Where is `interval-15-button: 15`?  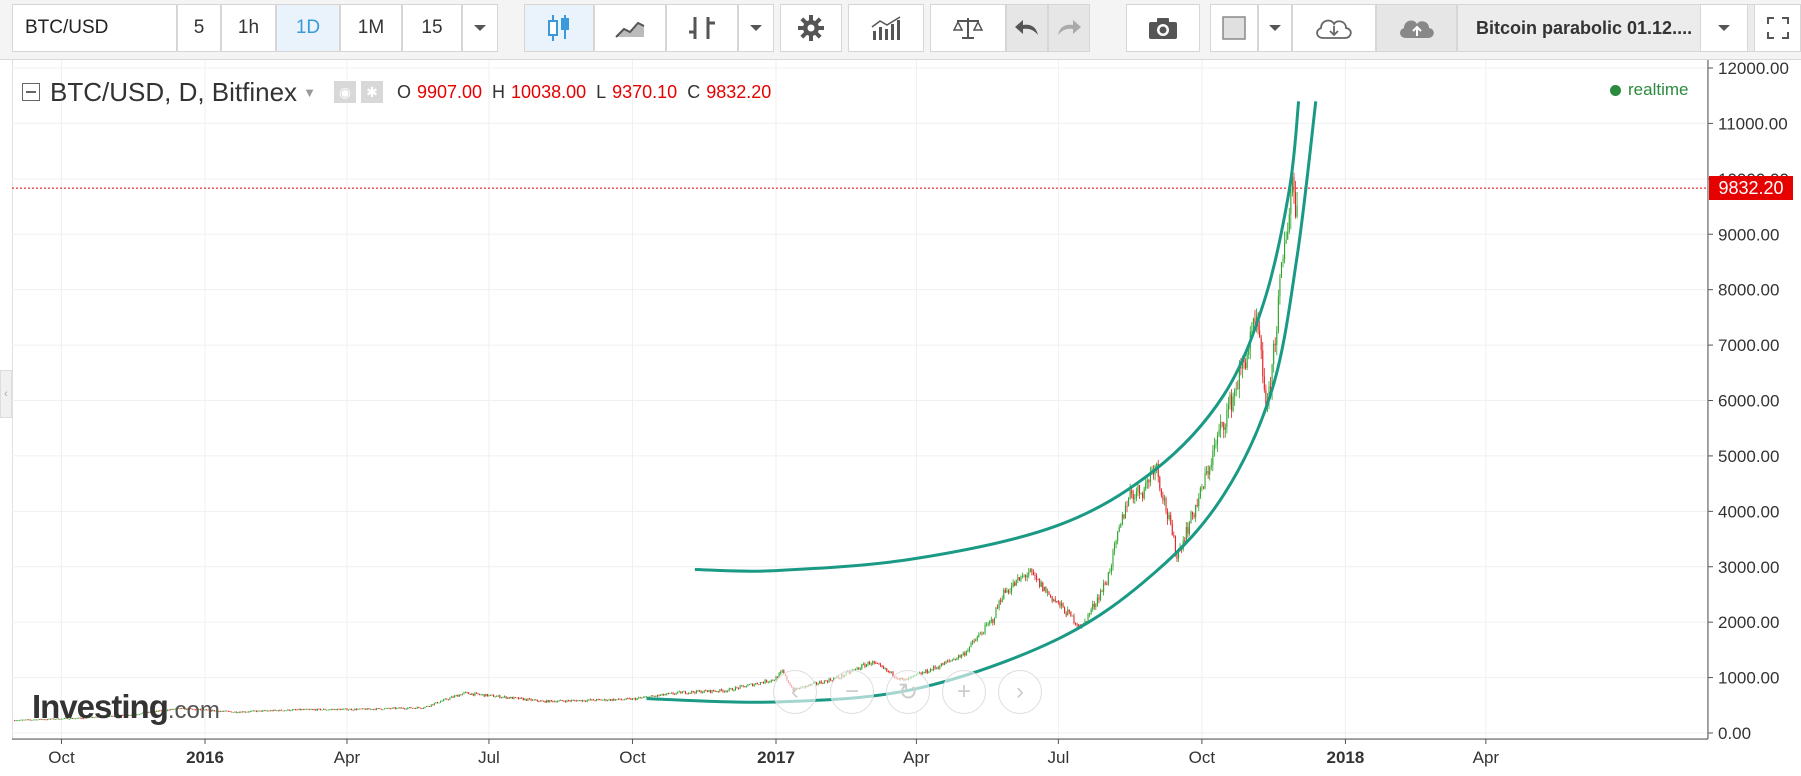
interval-15-button: 15 is located at coordinates (432, 28).